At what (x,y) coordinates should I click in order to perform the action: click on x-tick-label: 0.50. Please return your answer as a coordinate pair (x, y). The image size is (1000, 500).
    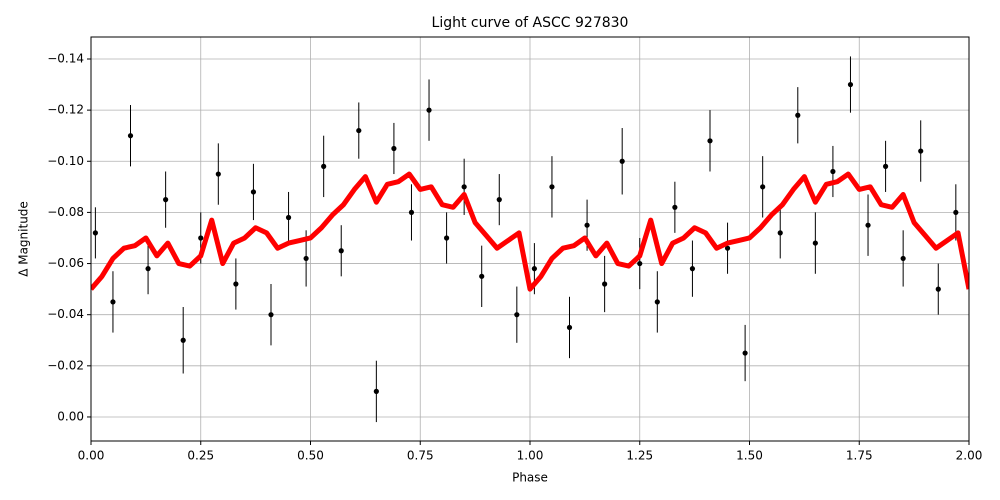
    Looking at the image, I should click on (310, 456).